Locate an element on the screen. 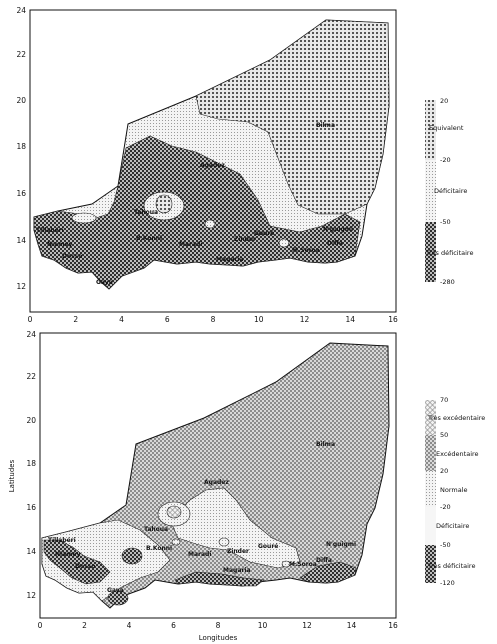  map1-x-tick: 2 is located at coordinates (75, 319).